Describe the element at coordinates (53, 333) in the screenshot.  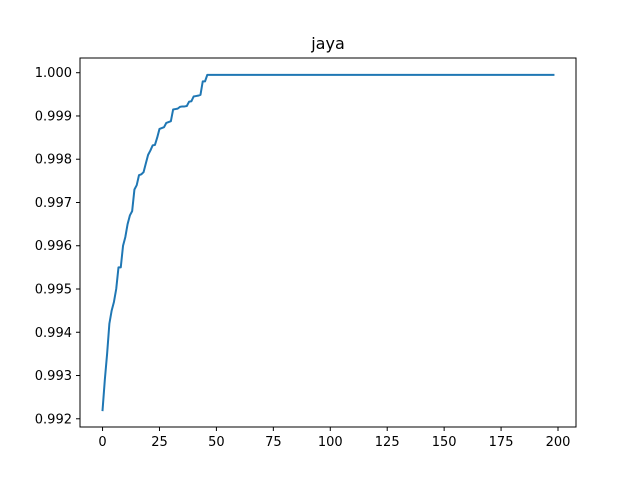
I see `y-tick-label: 0.994` at that location.